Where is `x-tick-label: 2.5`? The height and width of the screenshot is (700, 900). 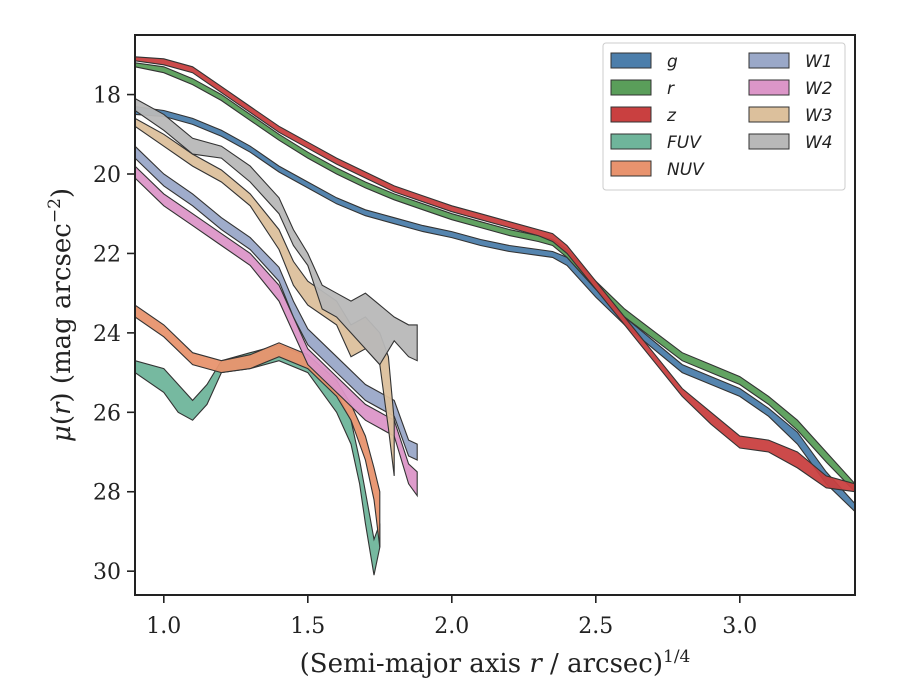 x-tick-label: 2.5 is located at coordinates (595, 626).